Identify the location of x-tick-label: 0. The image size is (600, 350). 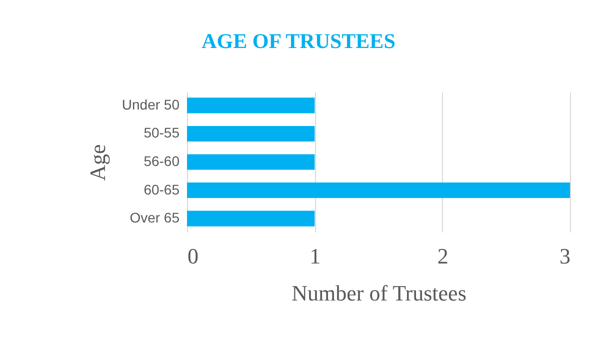
(193, 256).